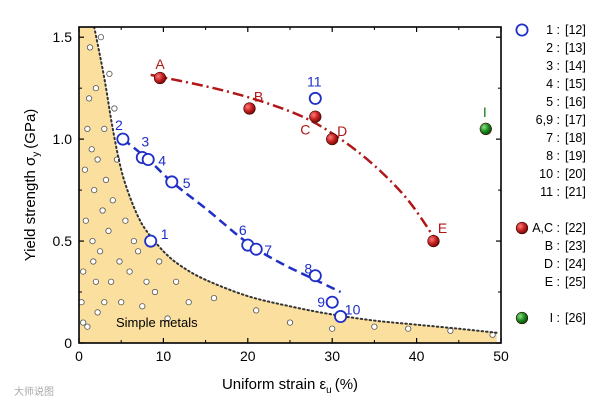  I want to click on legend-ref: [21], so click(575, 192).